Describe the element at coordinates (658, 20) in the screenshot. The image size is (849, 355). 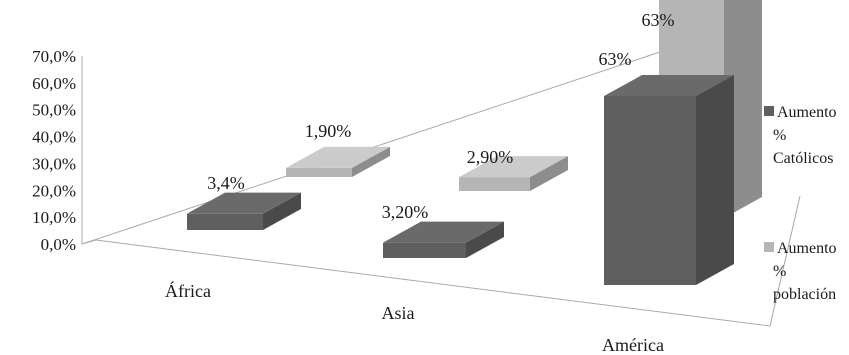
I see `data-label-poblacion: 63%` at that location.